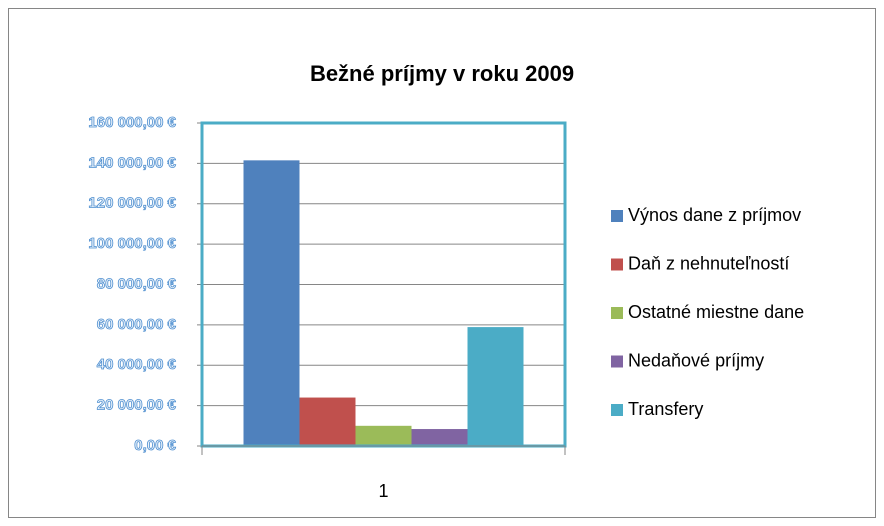  Describe the element at coordinates (442, 73) in the screenshot. I see `chart-title: Bežné príjmy v roku 2009` at that location.